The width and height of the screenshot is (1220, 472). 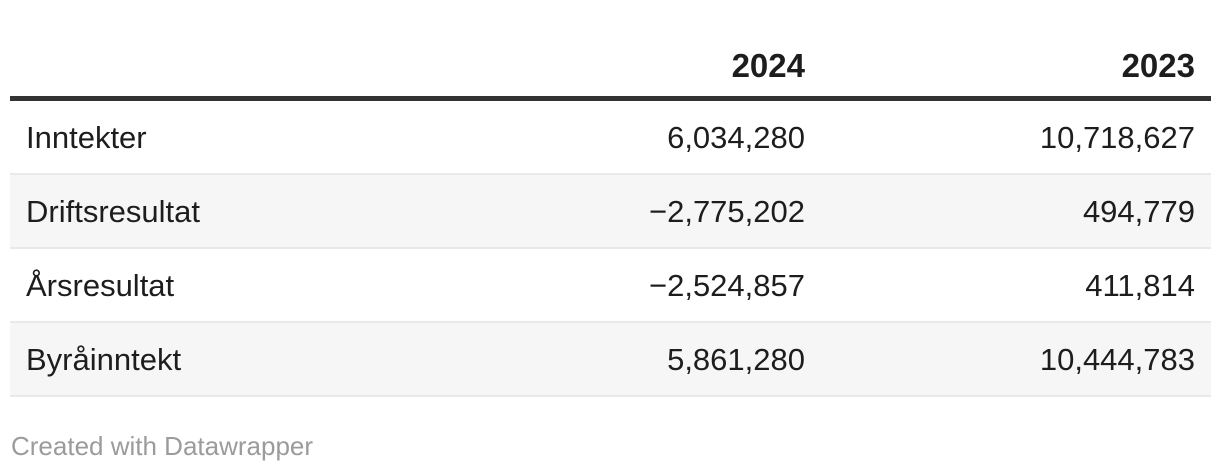 I want to click on cell-2023-value: 411,814, so click(x=1140, y=285).